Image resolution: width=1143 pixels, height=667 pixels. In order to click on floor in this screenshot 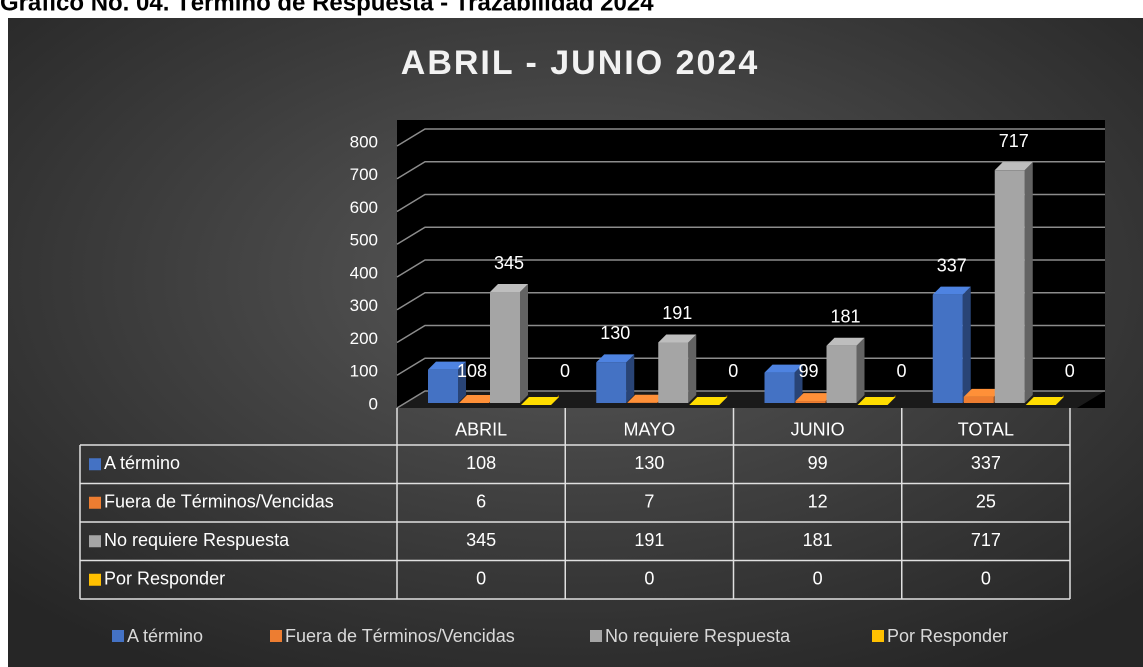, I will do `click(751, 399)`.